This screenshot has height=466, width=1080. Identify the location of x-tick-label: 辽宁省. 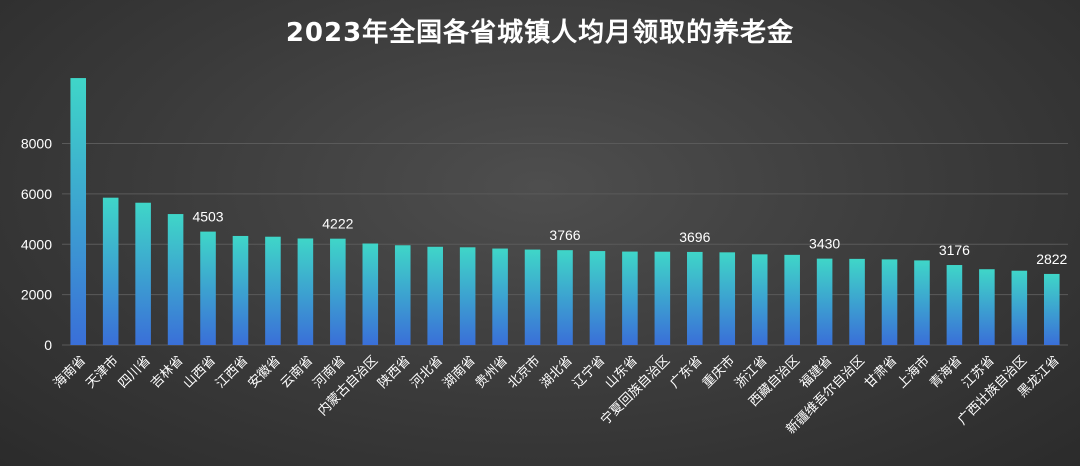
(588, 372).